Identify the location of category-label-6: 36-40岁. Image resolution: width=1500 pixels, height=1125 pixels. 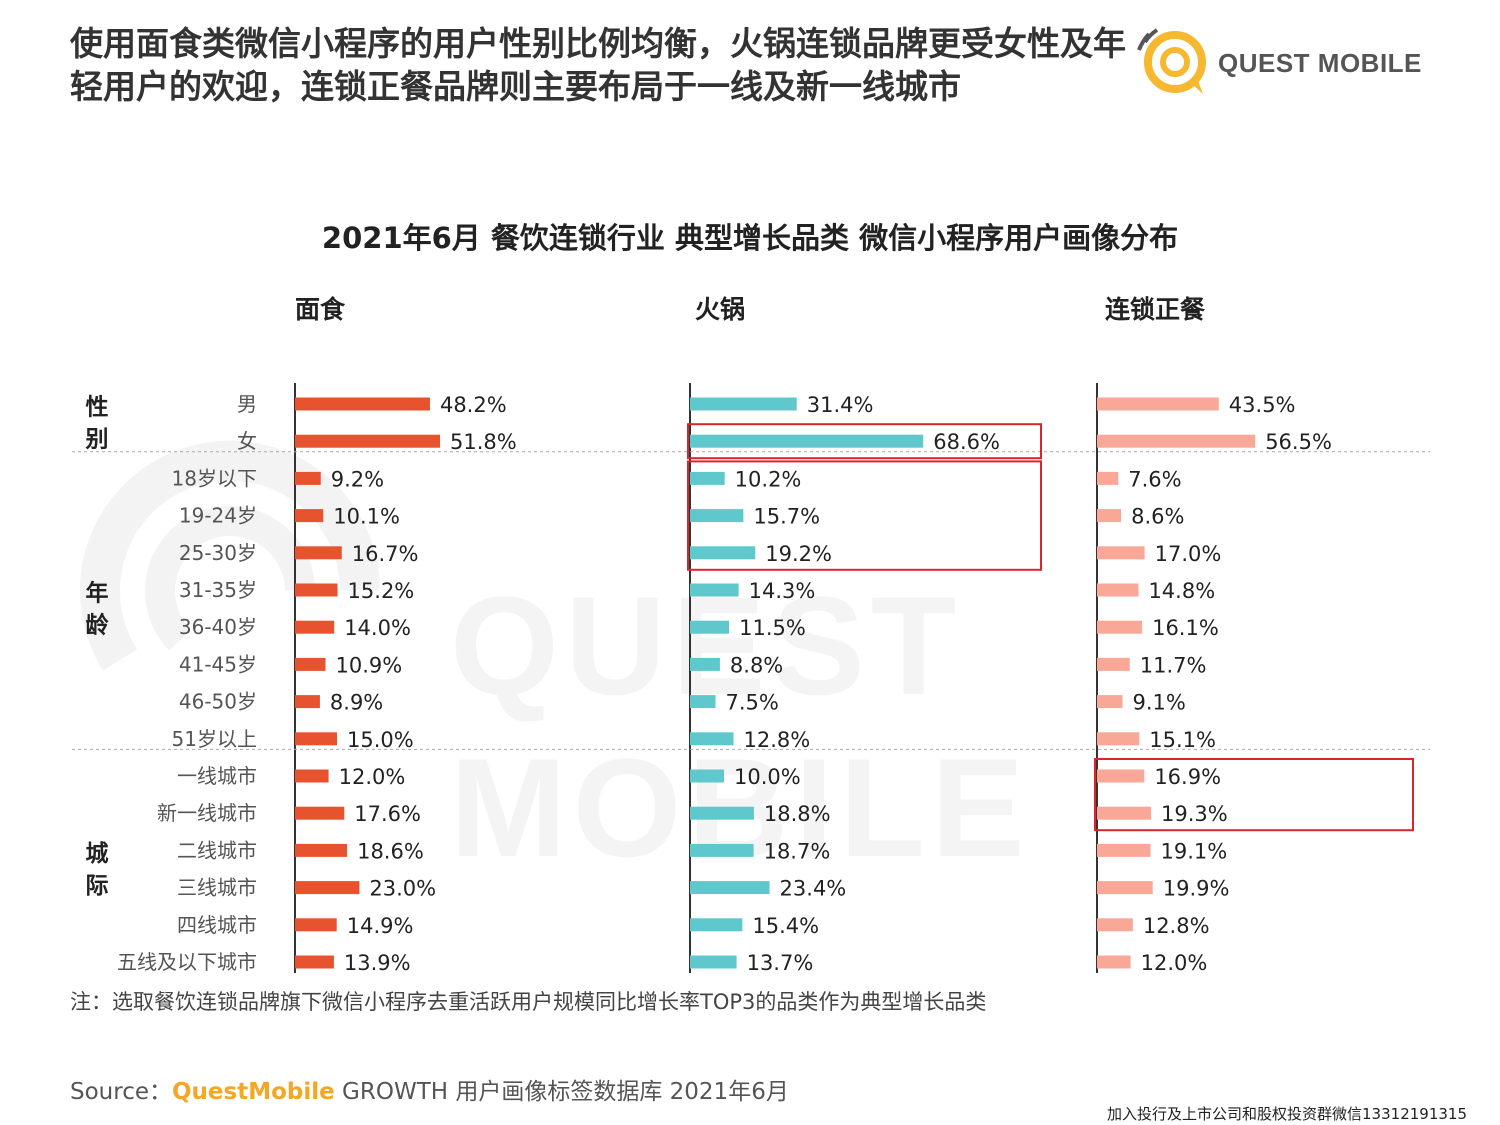
(218, 627).